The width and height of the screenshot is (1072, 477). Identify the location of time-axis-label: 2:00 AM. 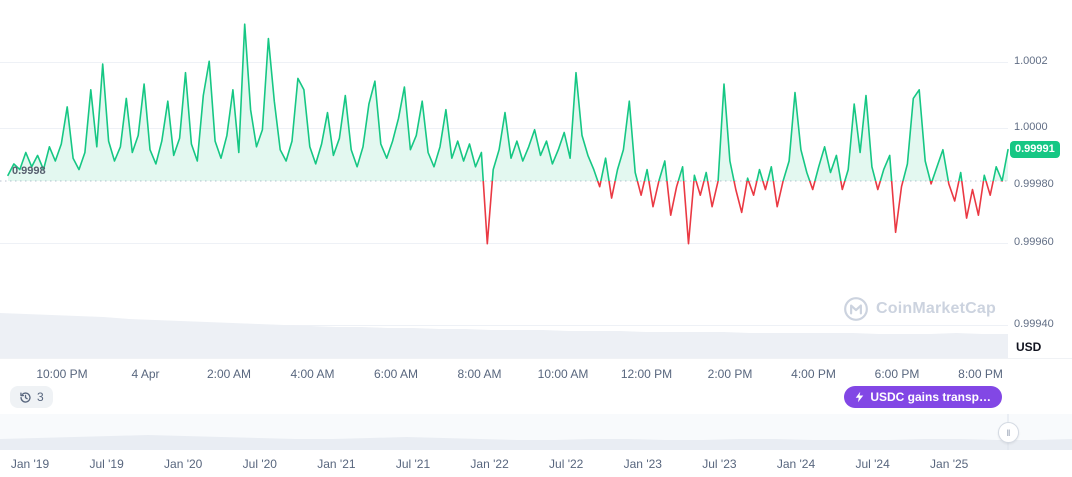
(229, 374).